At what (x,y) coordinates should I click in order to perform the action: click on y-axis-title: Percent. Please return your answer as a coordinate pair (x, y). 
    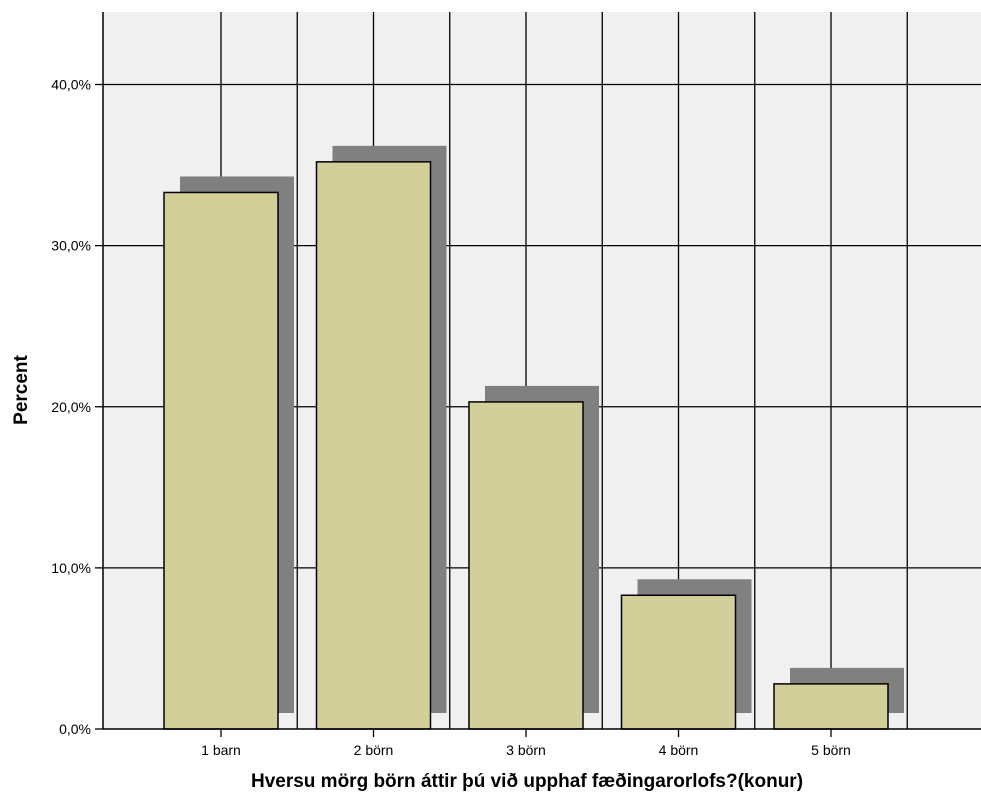
    Looking at the image, I should click on (21, 389).